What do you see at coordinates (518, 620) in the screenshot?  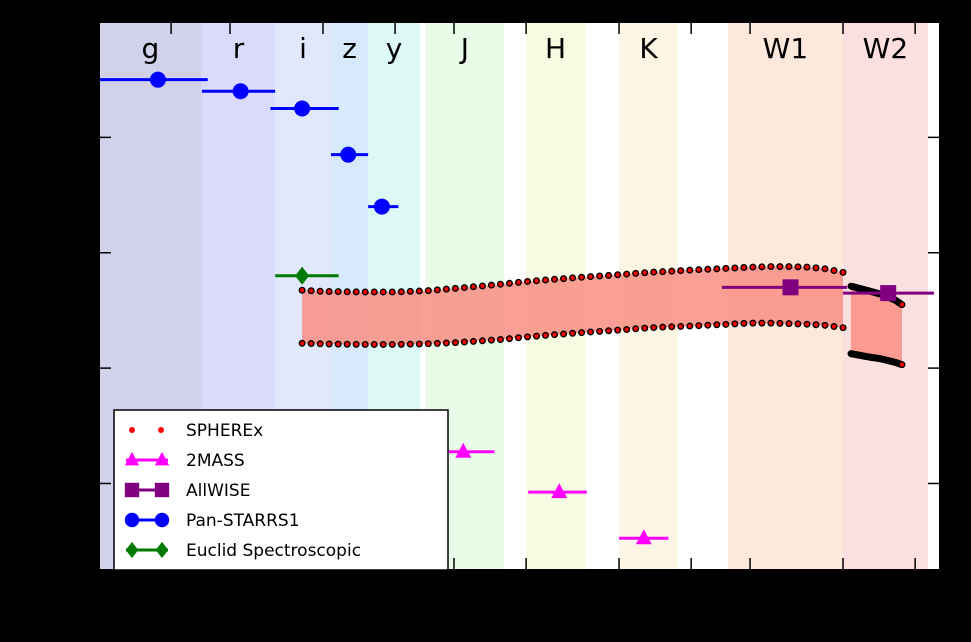 I see `x-axis-label: Wavelength (μm)` at bounding box center [518, 620].